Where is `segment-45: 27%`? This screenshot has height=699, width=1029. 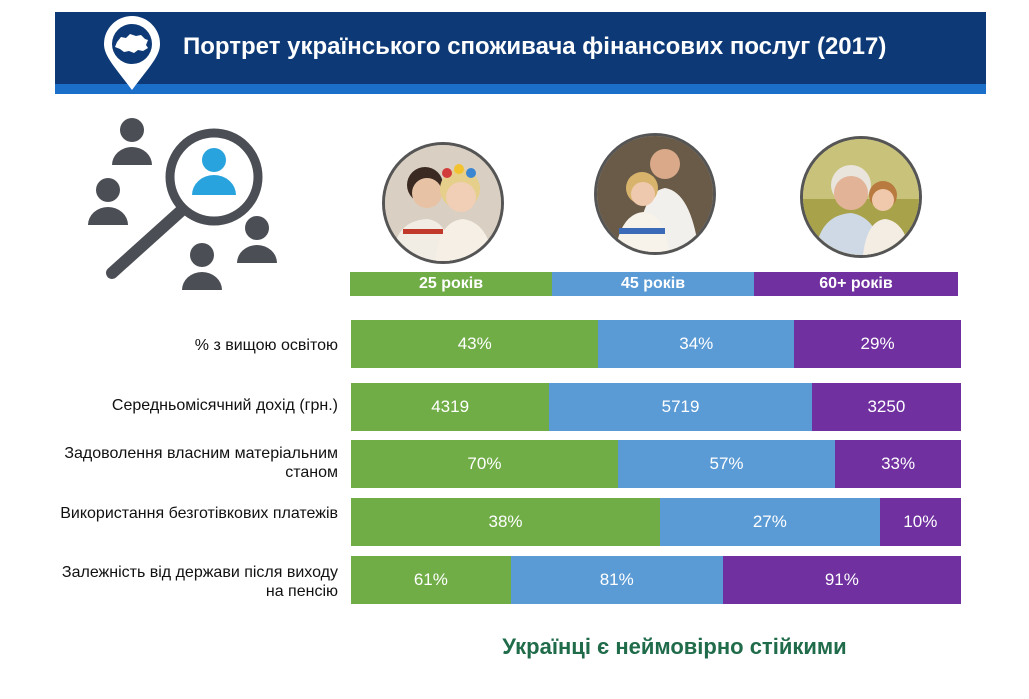 segment-45: 27% is located at coordinates (770, 522).